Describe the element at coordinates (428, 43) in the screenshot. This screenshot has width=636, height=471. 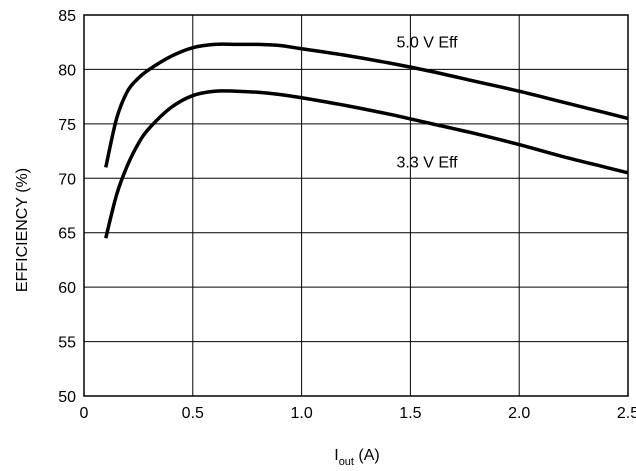
I see `series-annotation: 5.0 V Eff` at that location.